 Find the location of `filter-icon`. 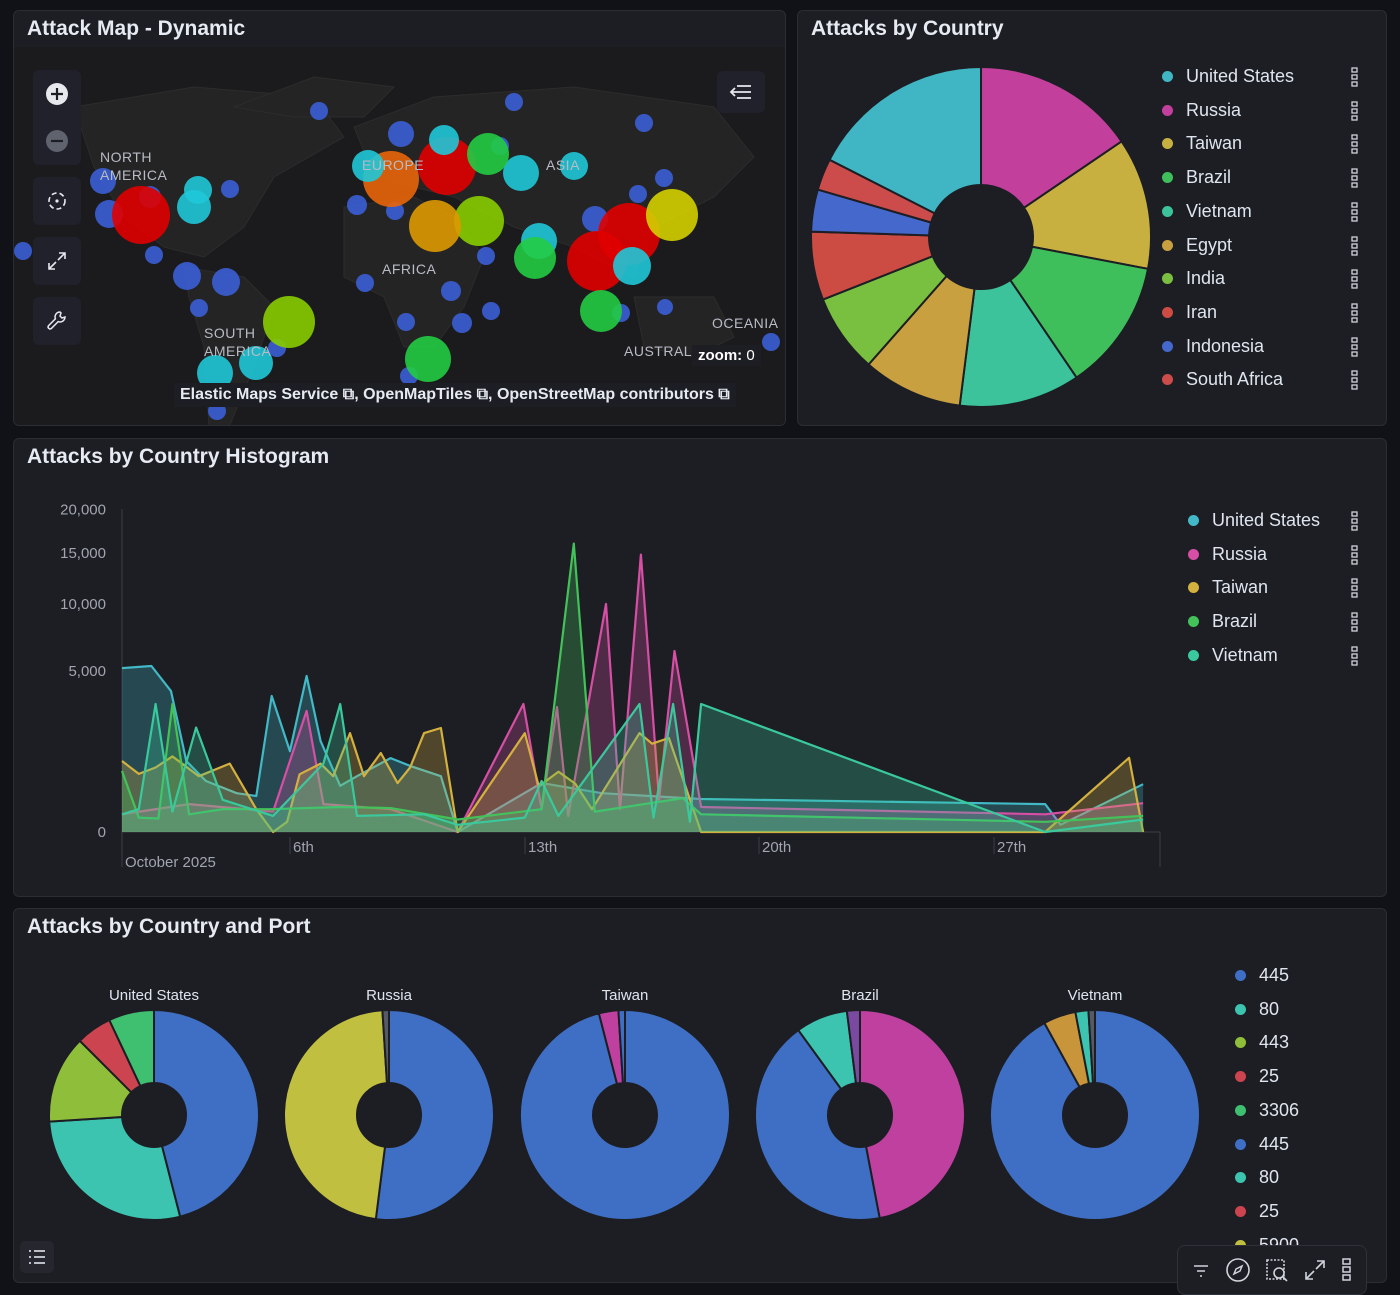

filter-icon is located at coordinates (1201, 1270).